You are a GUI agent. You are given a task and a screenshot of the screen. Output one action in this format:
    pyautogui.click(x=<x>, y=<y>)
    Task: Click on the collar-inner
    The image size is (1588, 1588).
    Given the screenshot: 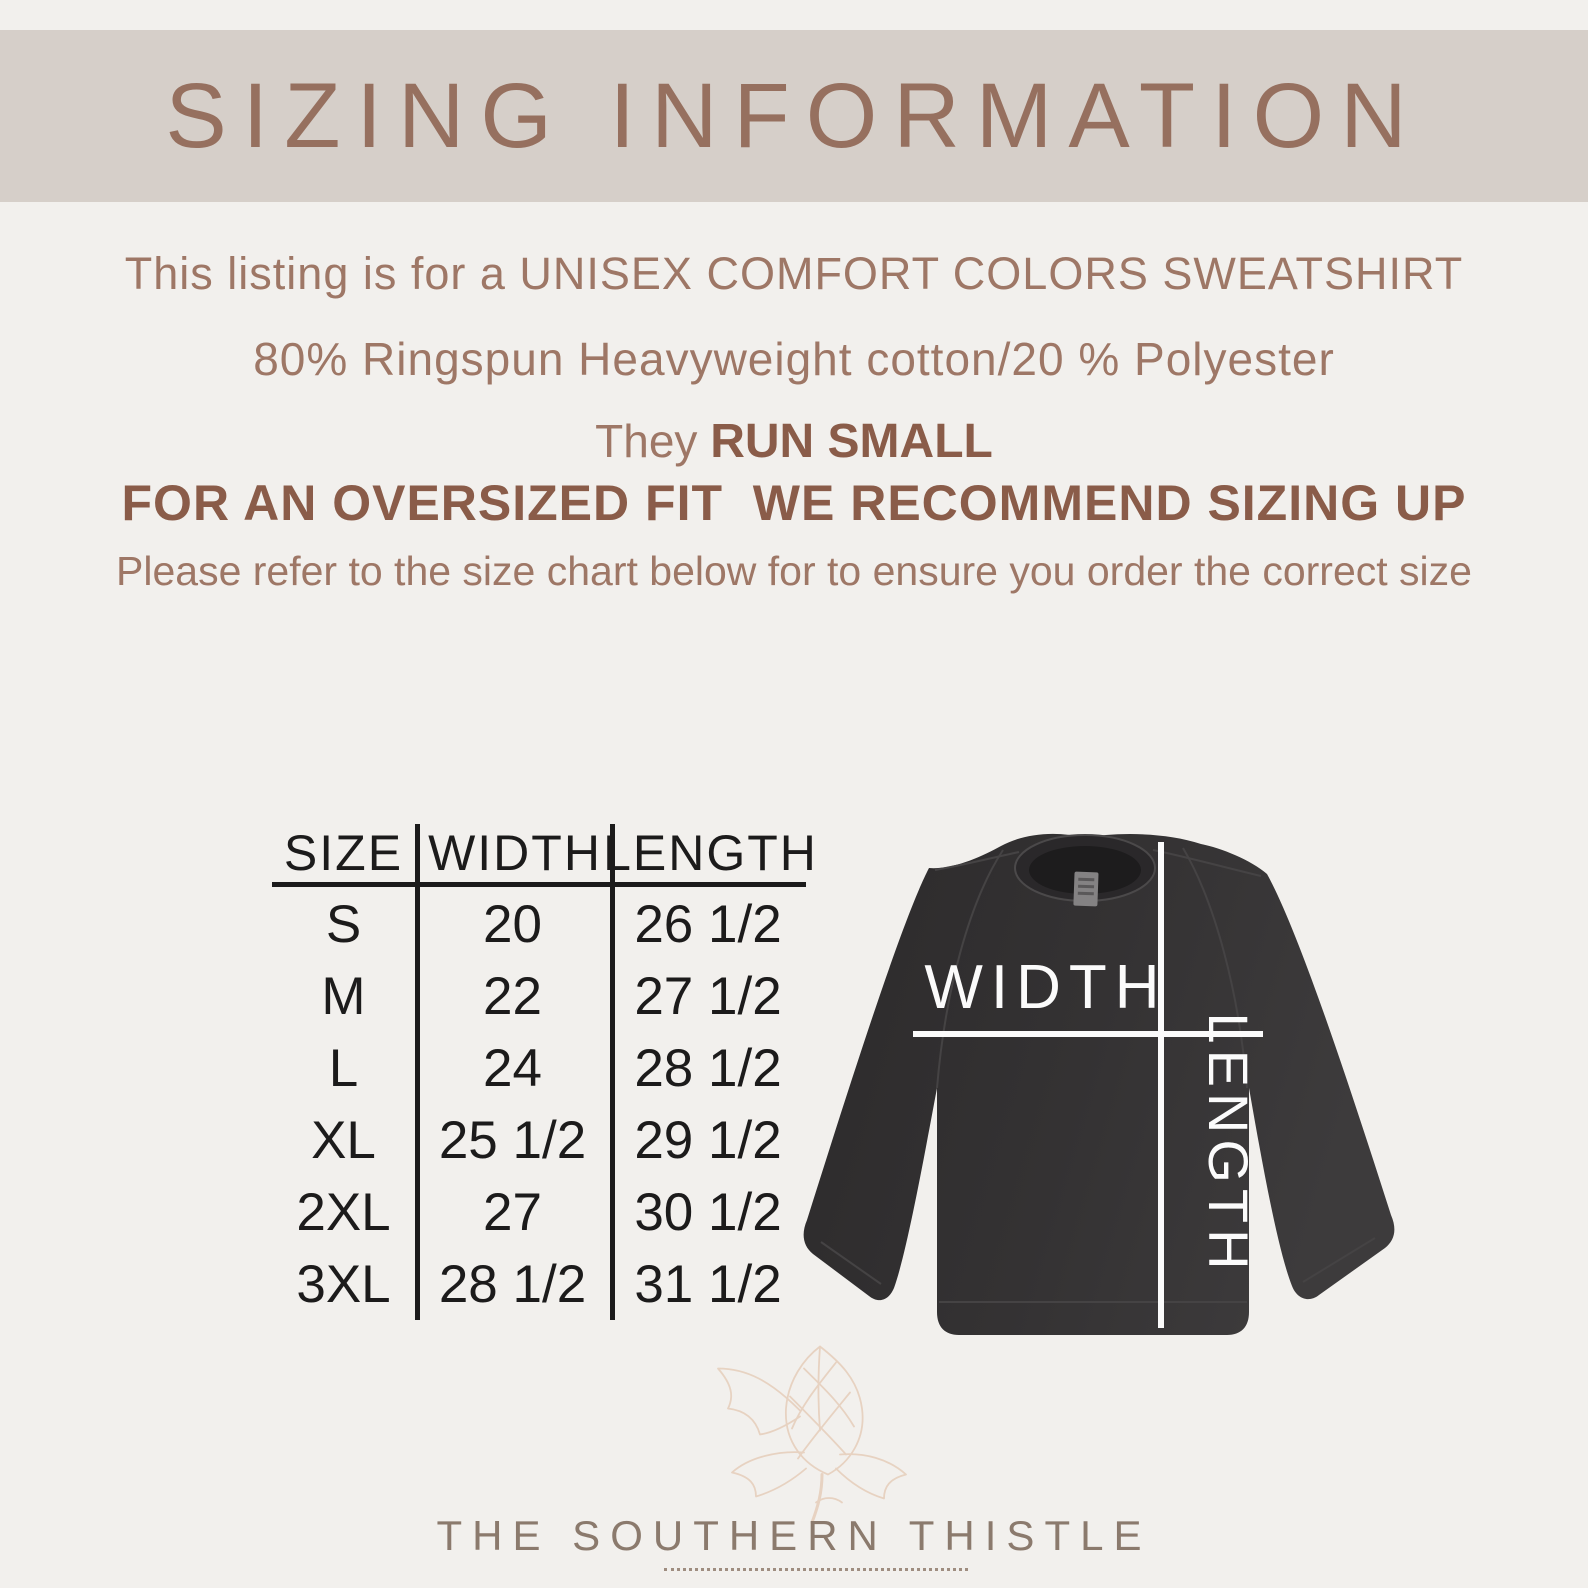 What is the action you would take?
    pyautogui.click(x=1085, y=870)
    